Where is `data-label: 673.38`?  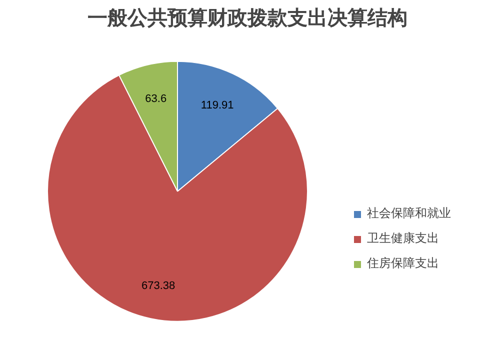
data-label: 673.38 is located at coordinates (158, 286).